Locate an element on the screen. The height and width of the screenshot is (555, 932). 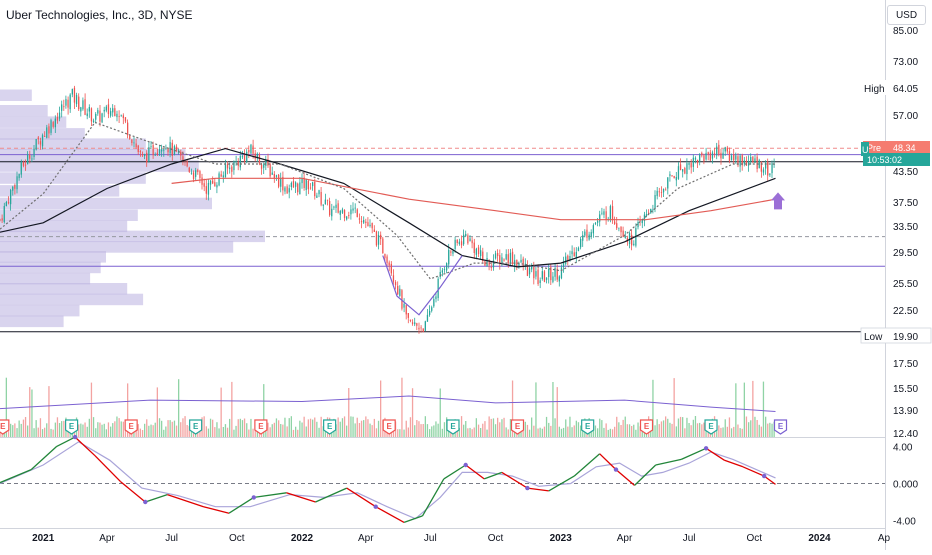
pre-market-tag is located at coordinates (896, 147).